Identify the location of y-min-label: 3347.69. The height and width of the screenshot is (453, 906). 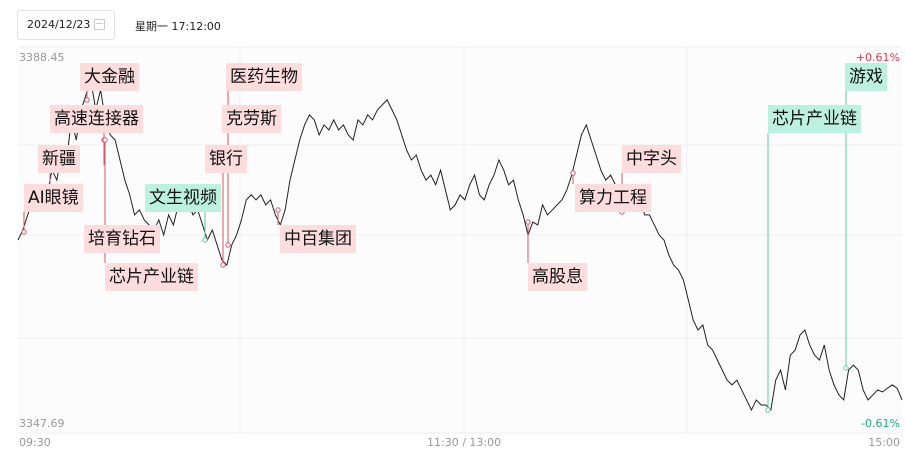
(42, 423).